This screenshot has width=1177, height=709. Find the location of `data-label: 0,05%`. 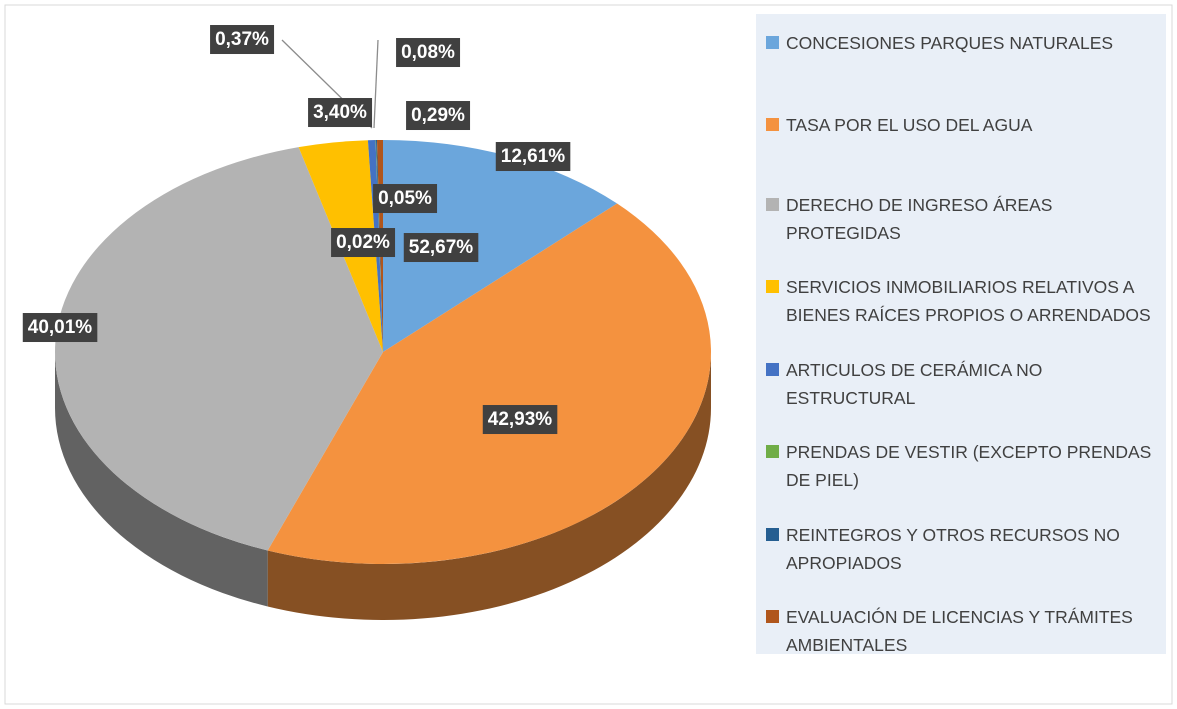

data-label: 0,05% is located at coordinates (405, 198).